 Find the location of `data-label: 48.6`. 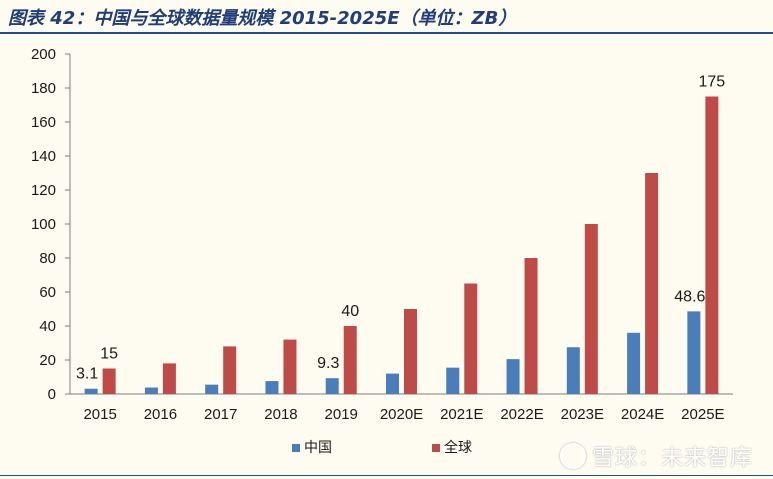

data-label: 48.6 is located at coordinates (689, 296).